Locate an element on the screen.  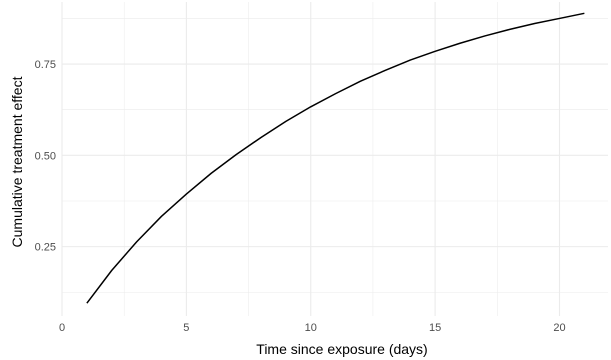
x-tick-label: 20 is located at coordinates (559, 328).